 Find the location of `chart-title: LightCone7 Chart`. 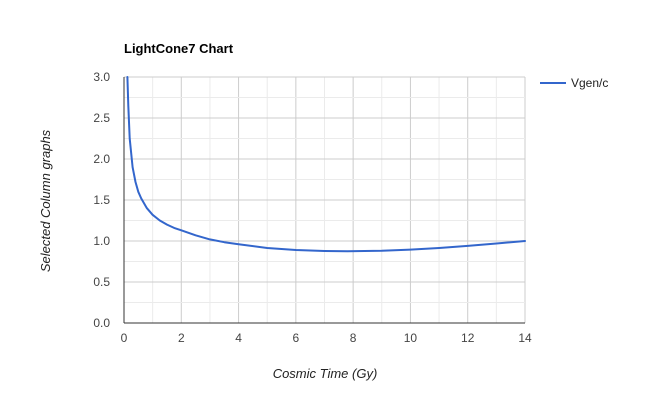

chart-title: LightCone7 Chart is located at coordinates (179, 48).